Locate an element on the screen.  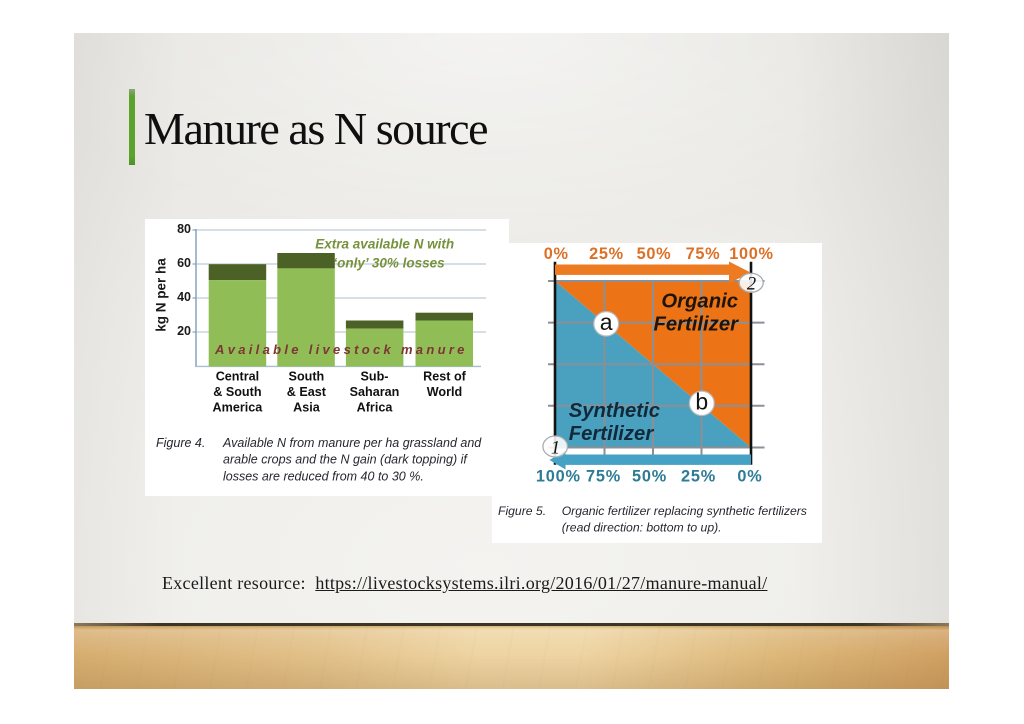
svg-text: South is located at coordinates (307, 377).